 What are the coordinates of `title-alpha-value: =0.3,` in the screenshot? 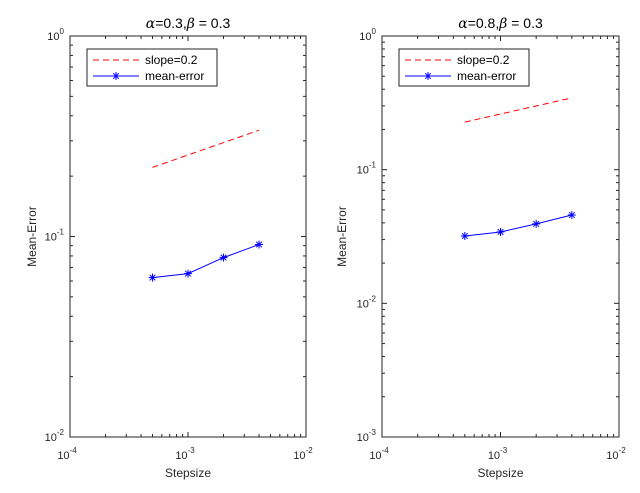 It's located at (171, 23).